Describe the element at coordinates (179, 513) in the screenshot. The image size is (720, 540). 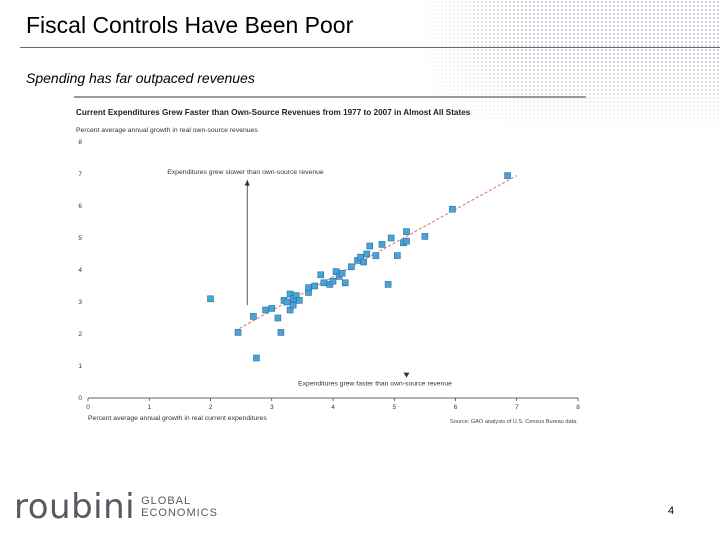
I see `logo-line-economics: ECONOMICS` at that location.